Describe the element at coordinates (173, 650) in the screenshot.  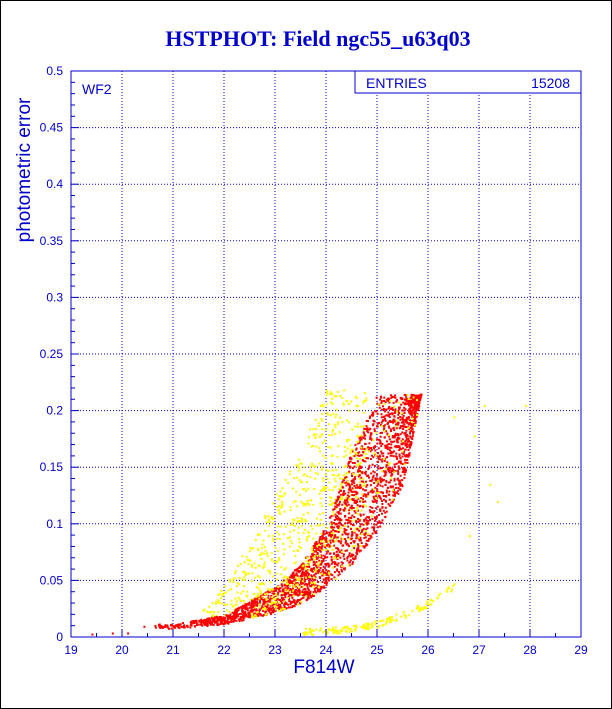
I see `x-tick-label: 21` at that location.